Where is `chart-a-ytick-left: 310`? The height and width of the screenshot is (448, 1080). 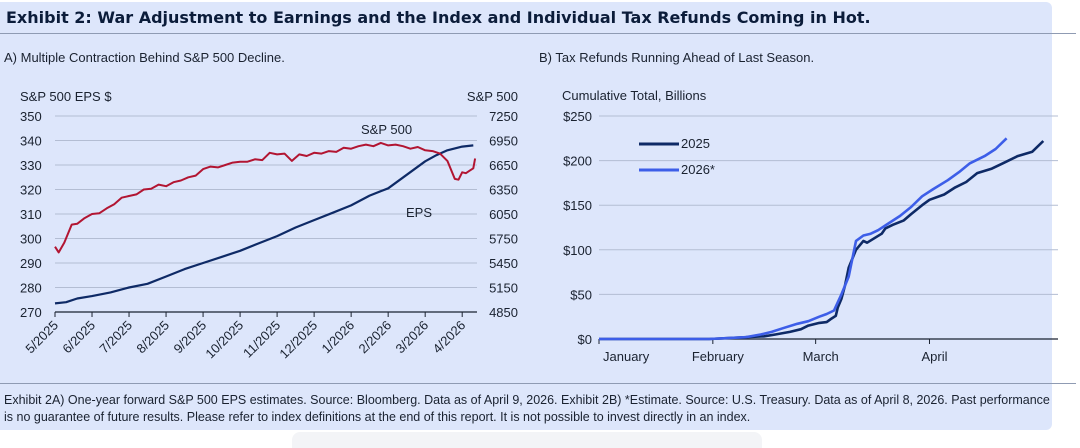 chart-a-ytick-left: 310 is located at coordinates (31, 214).